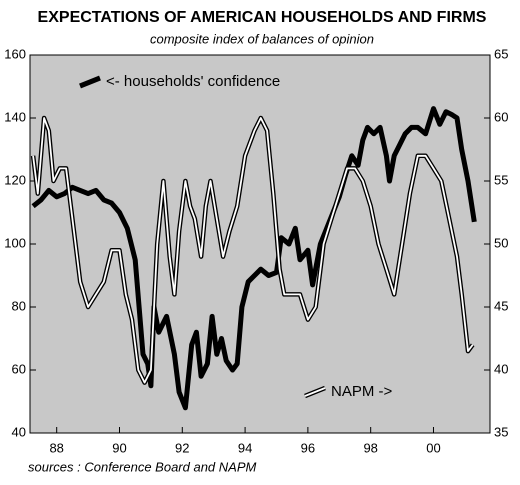  What do you see at coordinates (362, 391) in the screenshot?
I see `legend-label: NAPM ->` at bounding box center [362, 391].